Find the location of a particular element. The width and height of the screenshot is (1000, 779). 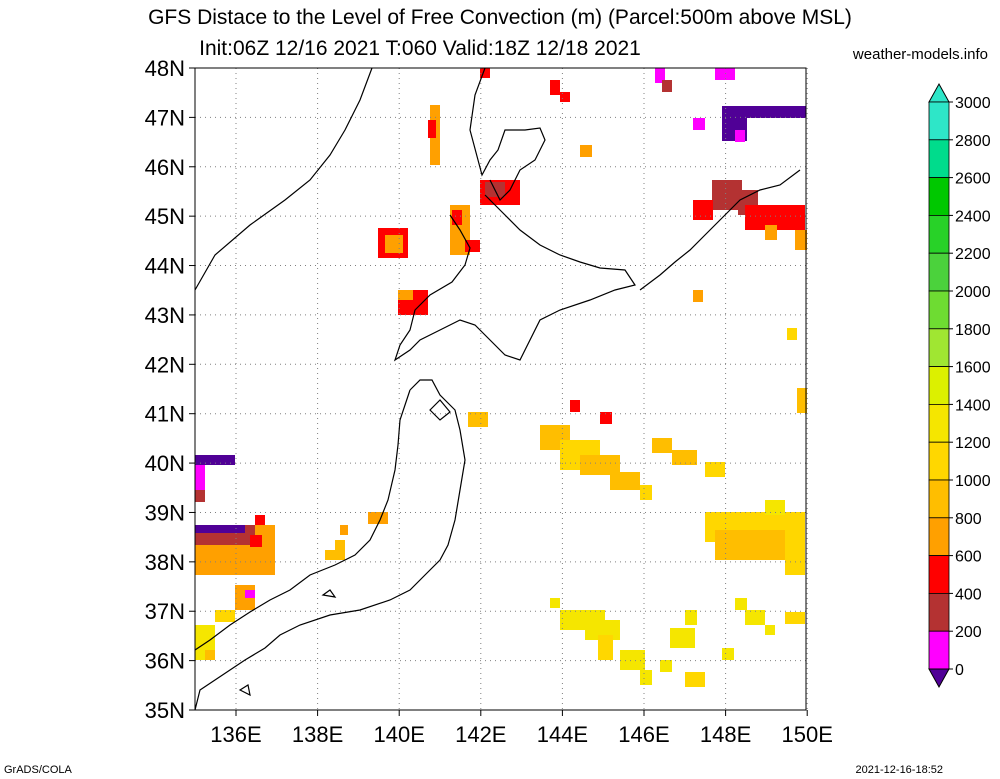

lat-label: 36N is located at coordinates (165, 661).